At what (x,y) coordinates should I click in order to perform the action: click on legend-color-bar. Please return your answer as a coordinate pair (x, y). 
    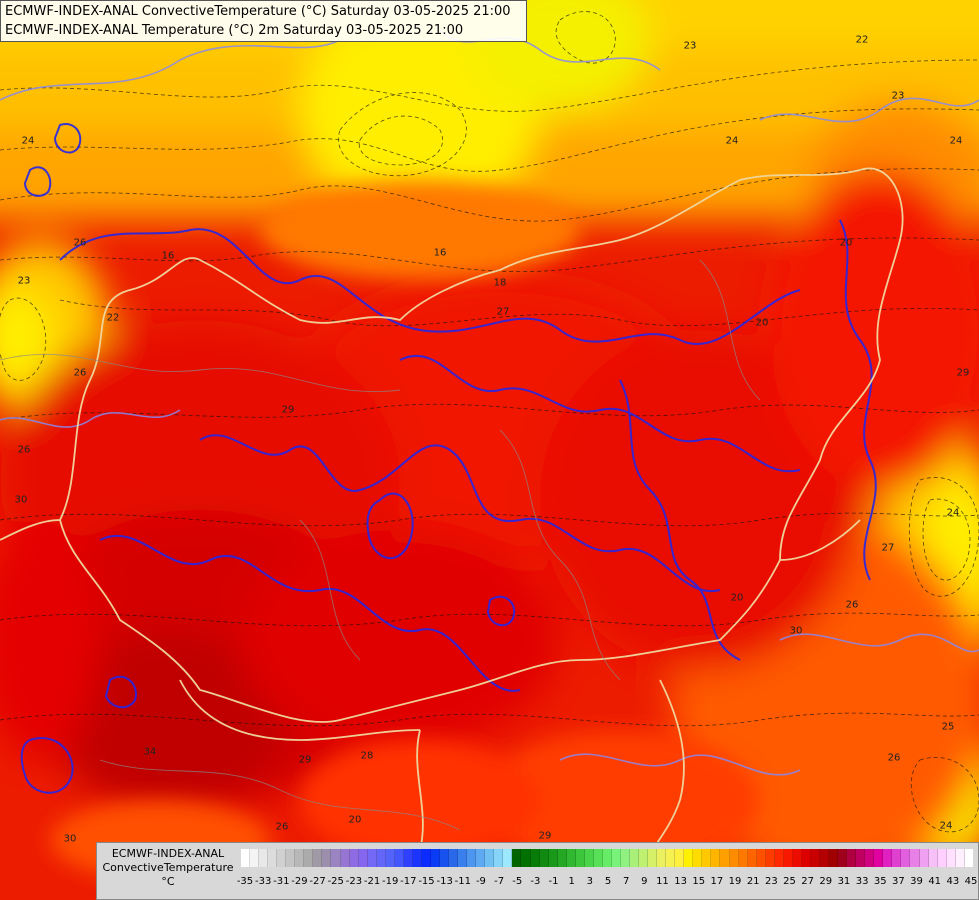
    Looking at the image, I should click on (607, 858).